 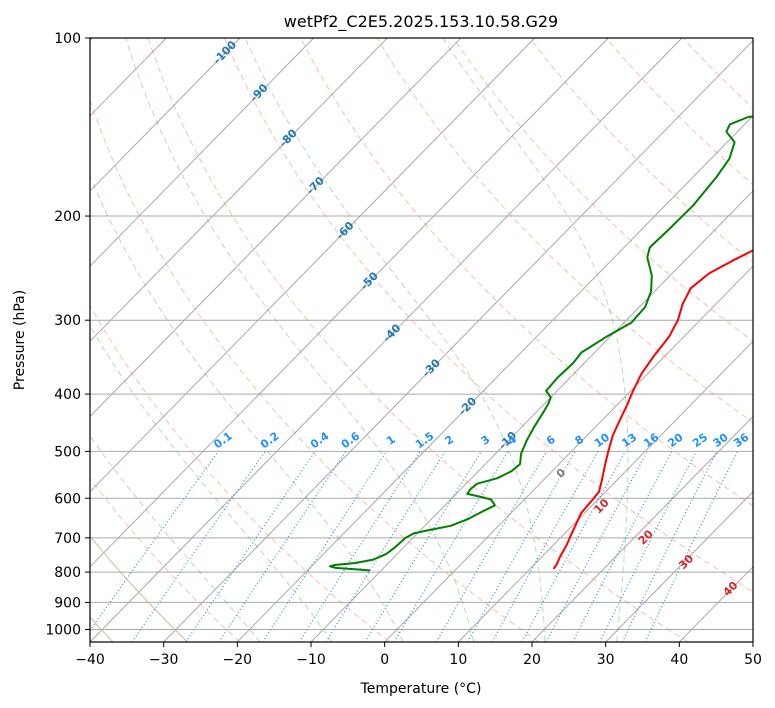 What do you see at coordinates (458, 660) in the screenshot?
I see `x-tick-label: 10` at bounding box center [458, 660].